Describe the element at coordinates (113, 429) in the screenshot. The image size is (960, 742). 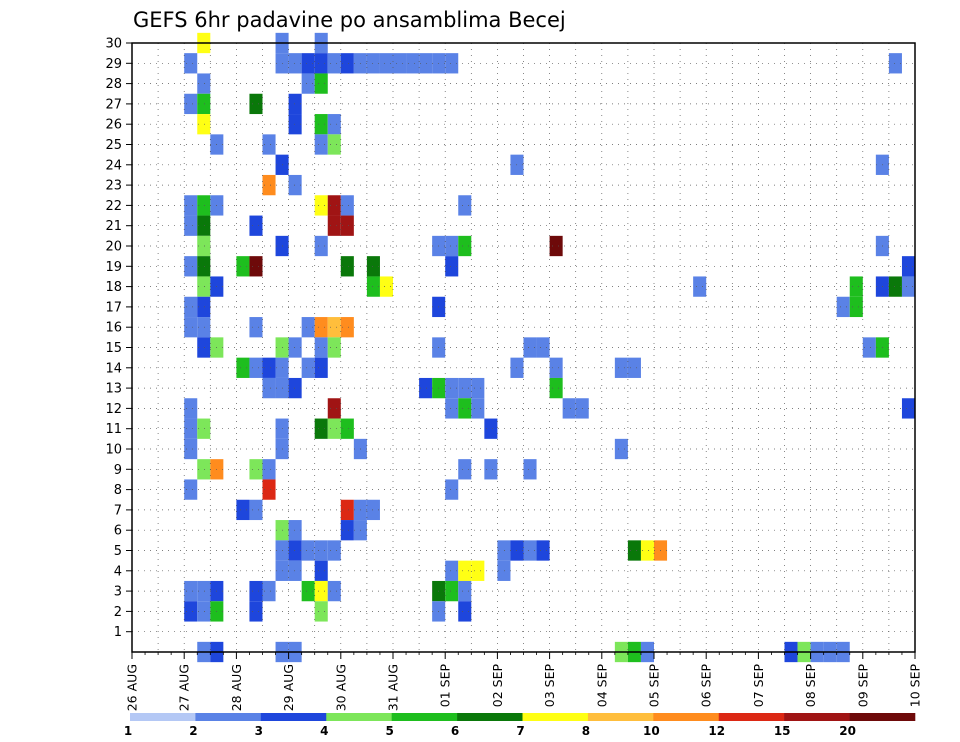
I see `y-tick-label: 11` at that location.